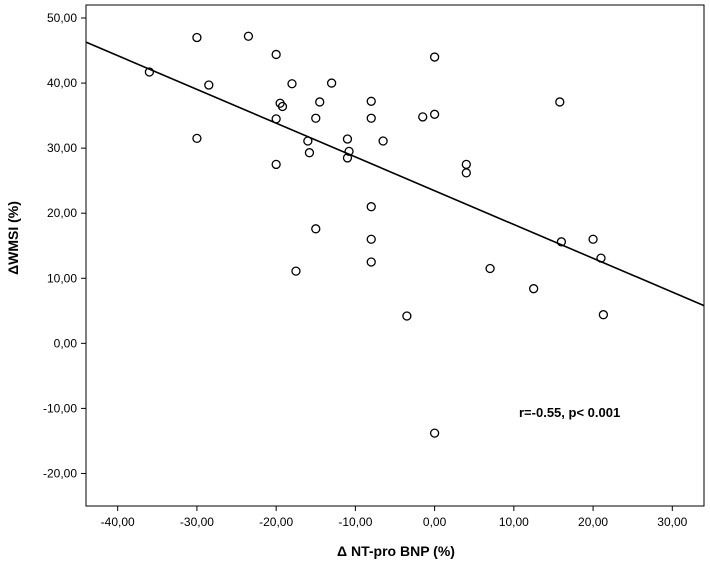 The image size is (710, 564). What do you see at coordinates (60, 408) in the screenshot?
I see `y-tick-label: -10,00` at bounding box center [60, 408].